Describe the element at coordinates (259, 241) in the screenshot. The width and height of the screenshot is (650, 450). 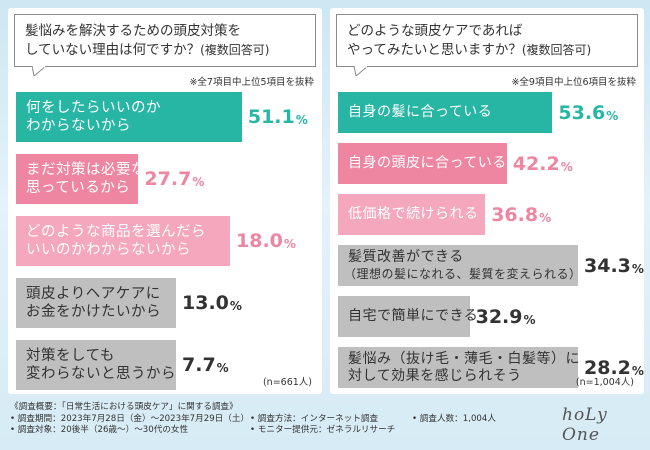
I see `left-value-number: 18.0` at that location.